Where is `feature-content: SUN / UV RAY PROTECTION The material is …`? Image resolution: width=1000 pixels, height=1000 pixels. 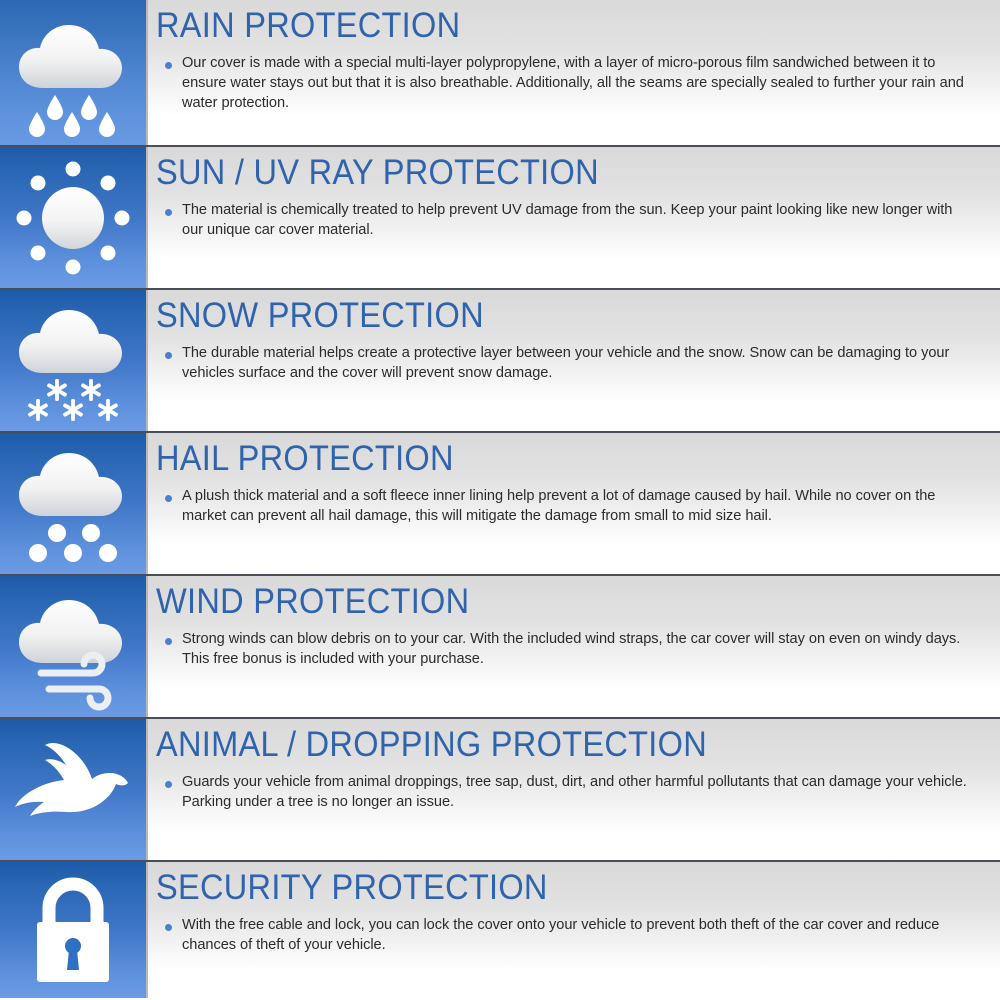 feature-content: SUN / UV RAY PROTECTION The material is … is located at coordinates (574, 217).